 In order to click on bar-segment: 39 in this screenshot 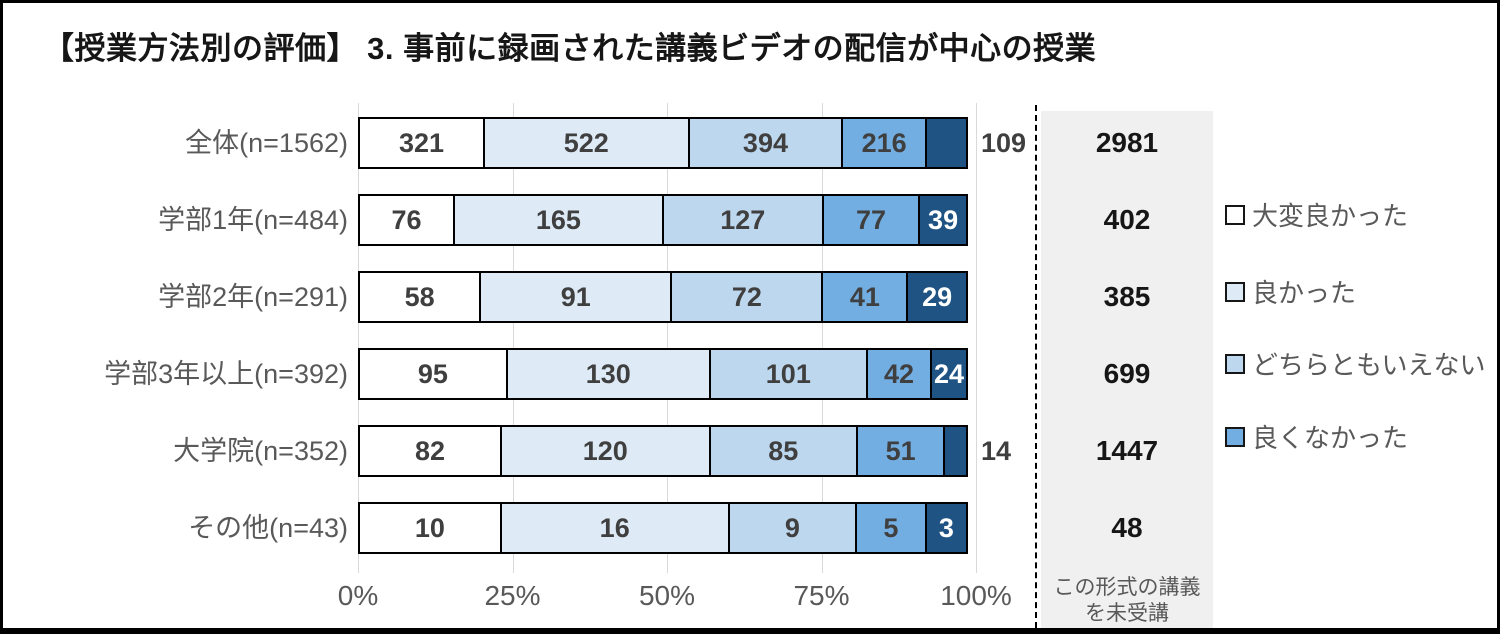, I will do `click(943, 220)`.